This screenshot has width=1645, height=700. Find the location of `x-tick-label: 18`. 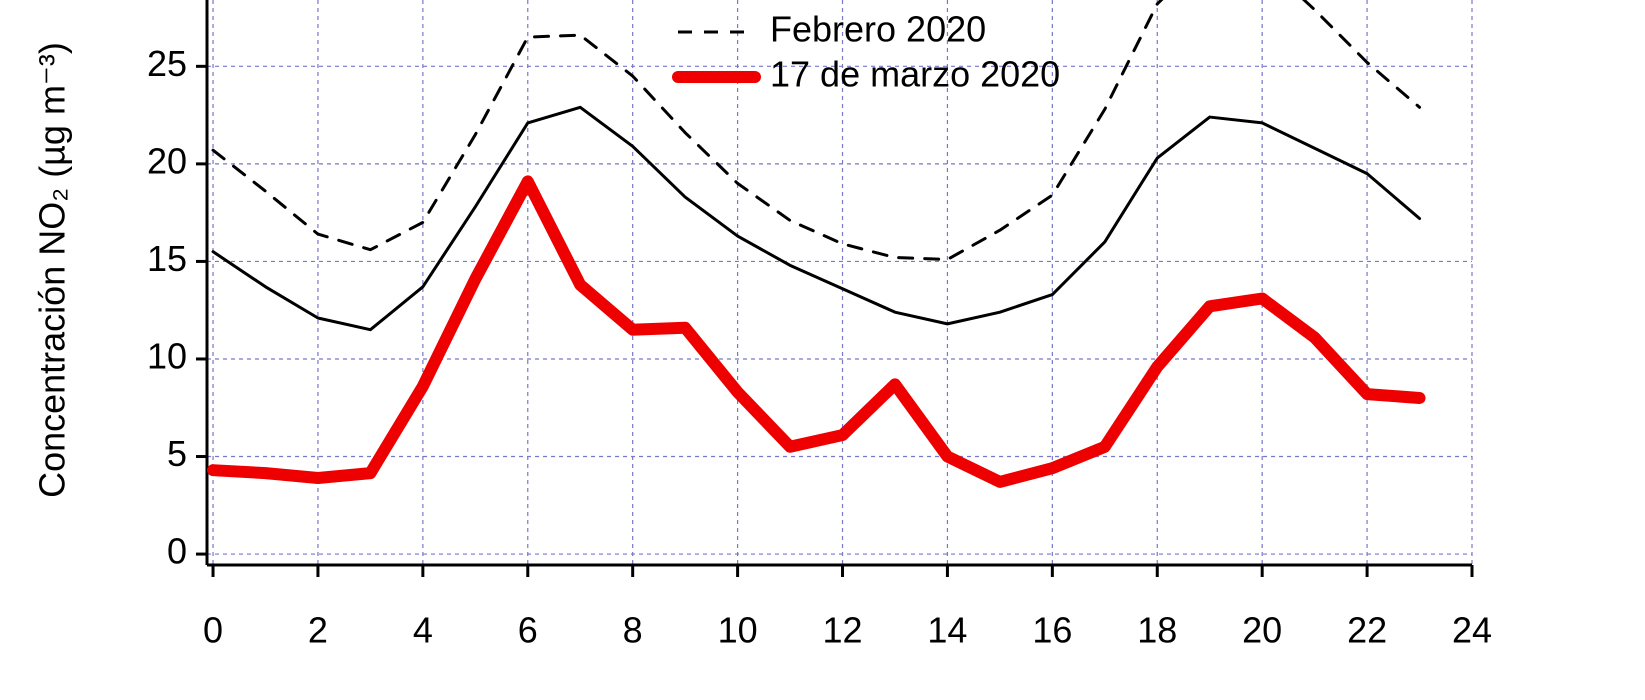

x-tick-label: 18 is located at coordinates (1157, 630).